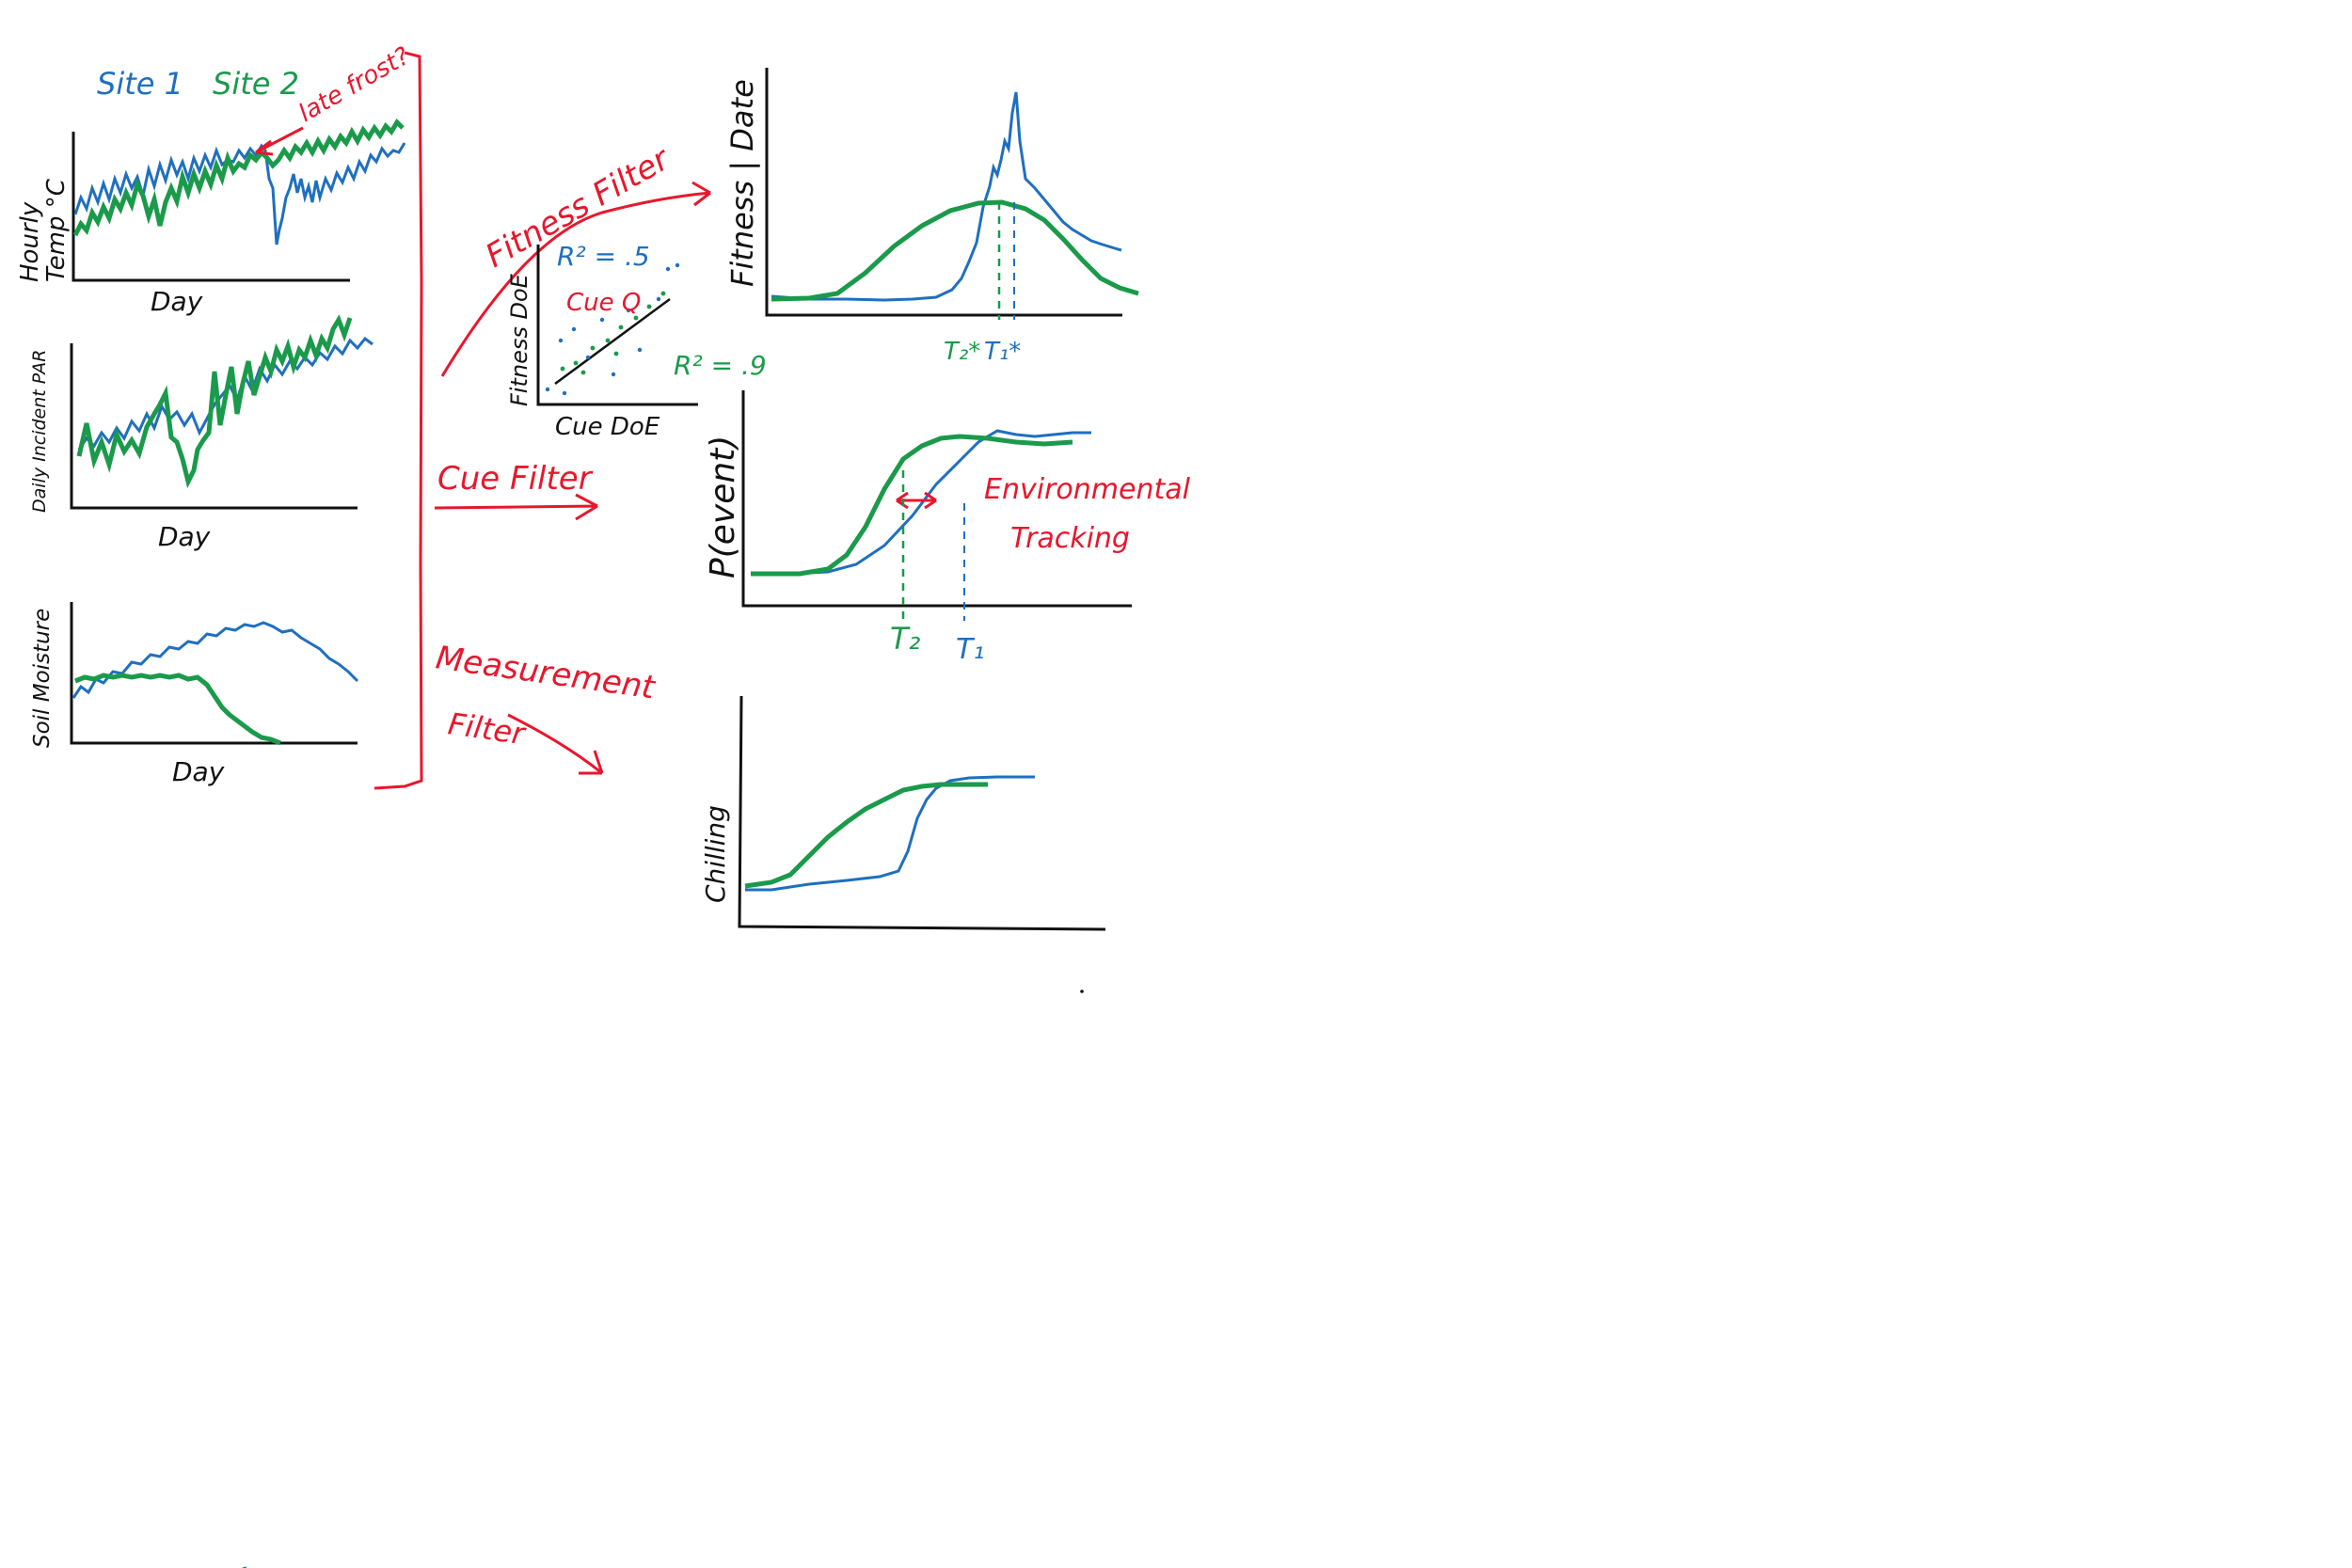  What do you see at coordinates (42, 678) in the screenshot?
I see `soil-ylabel: Soil Moisture` at bounding box center [42, 678].